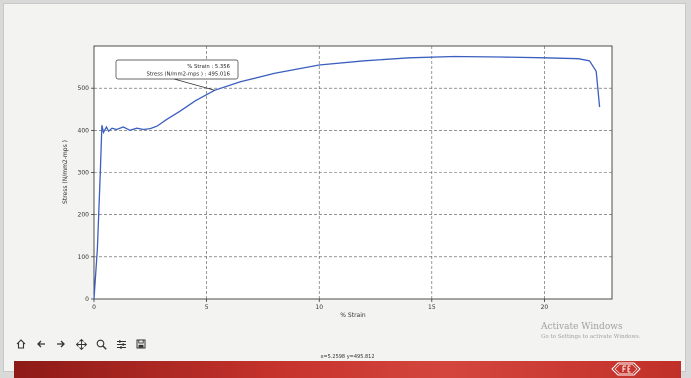  What do you see at coordinates (41, 344) in the screenshot?
I see `back-icon` at bounding box center [41, 344].